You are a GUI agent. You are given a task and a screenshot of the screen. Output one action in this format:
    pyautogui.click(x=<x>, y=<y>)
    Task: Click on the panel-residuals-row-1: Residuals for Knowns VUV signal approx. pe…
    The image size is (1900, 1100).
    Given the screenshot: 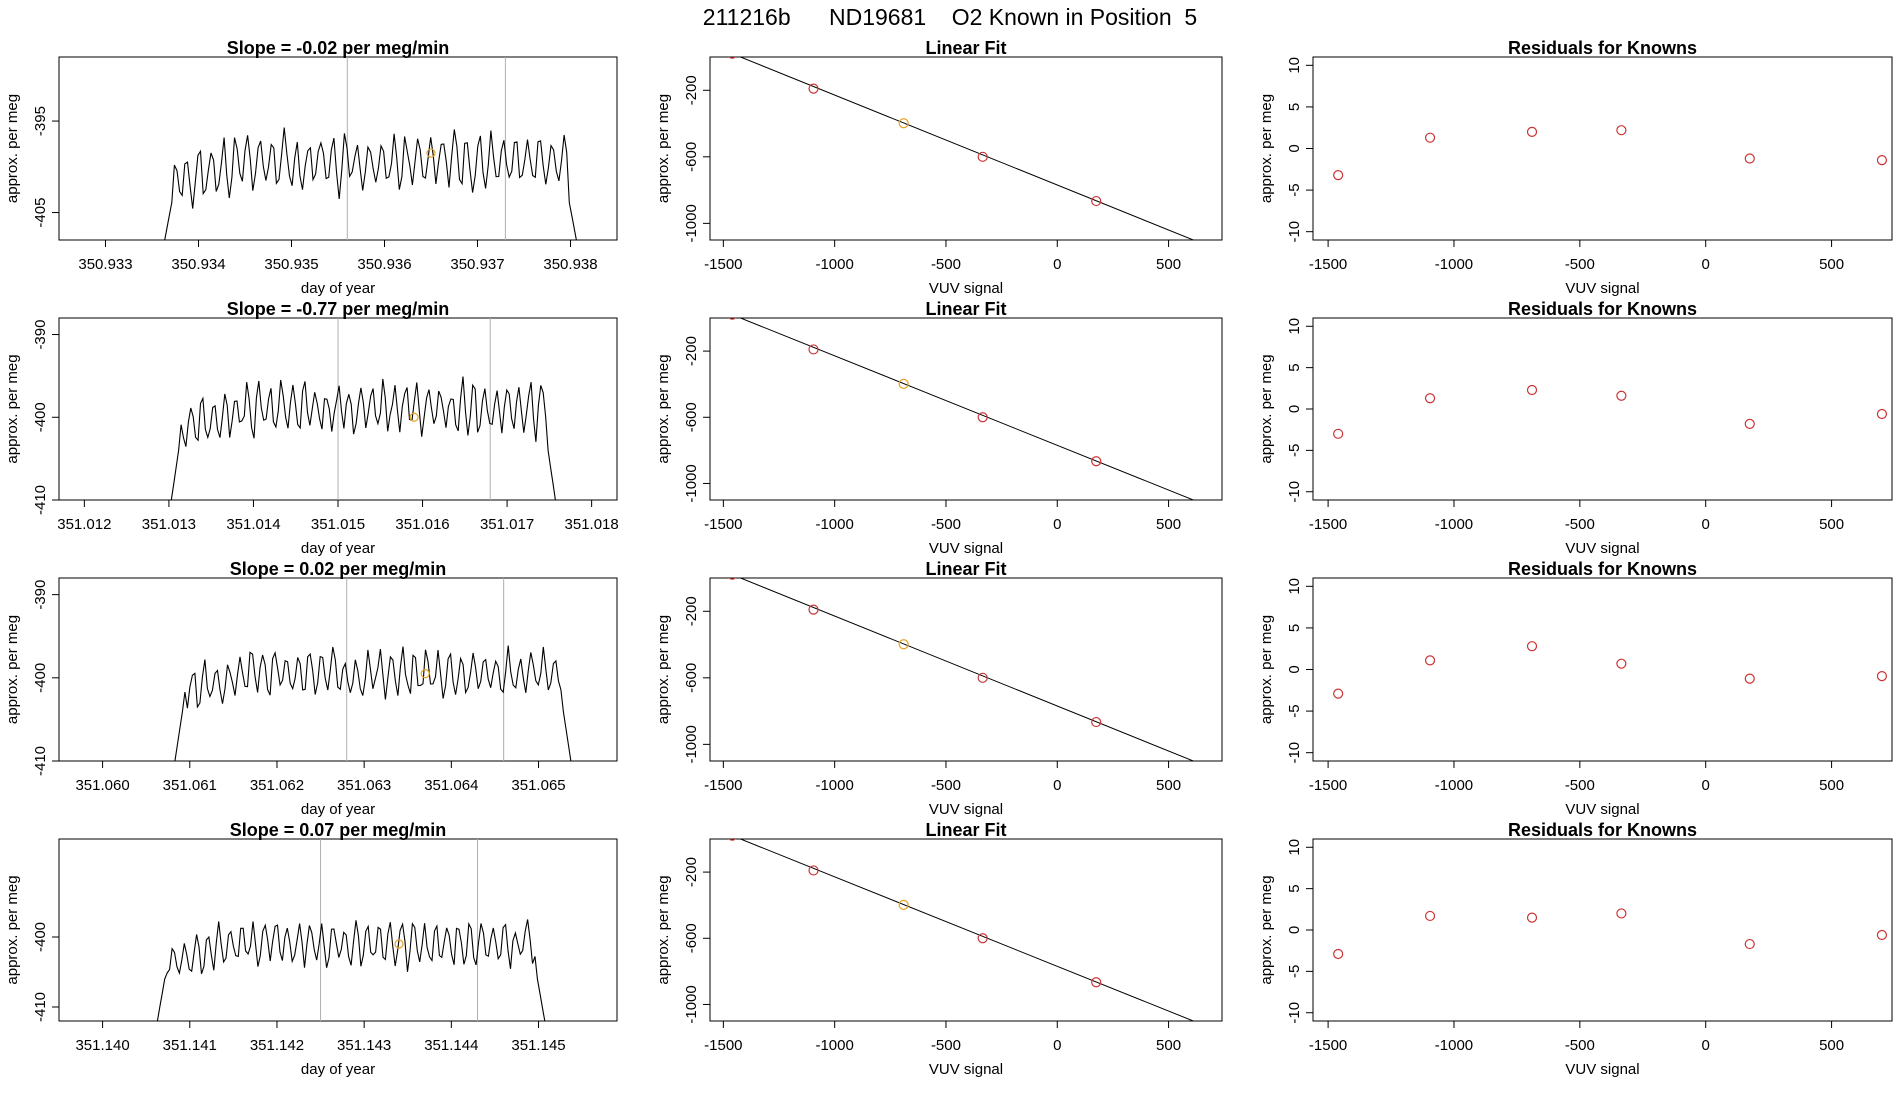 What is the action you would take?
    pyautogui.click(x=1575, y=167)
    